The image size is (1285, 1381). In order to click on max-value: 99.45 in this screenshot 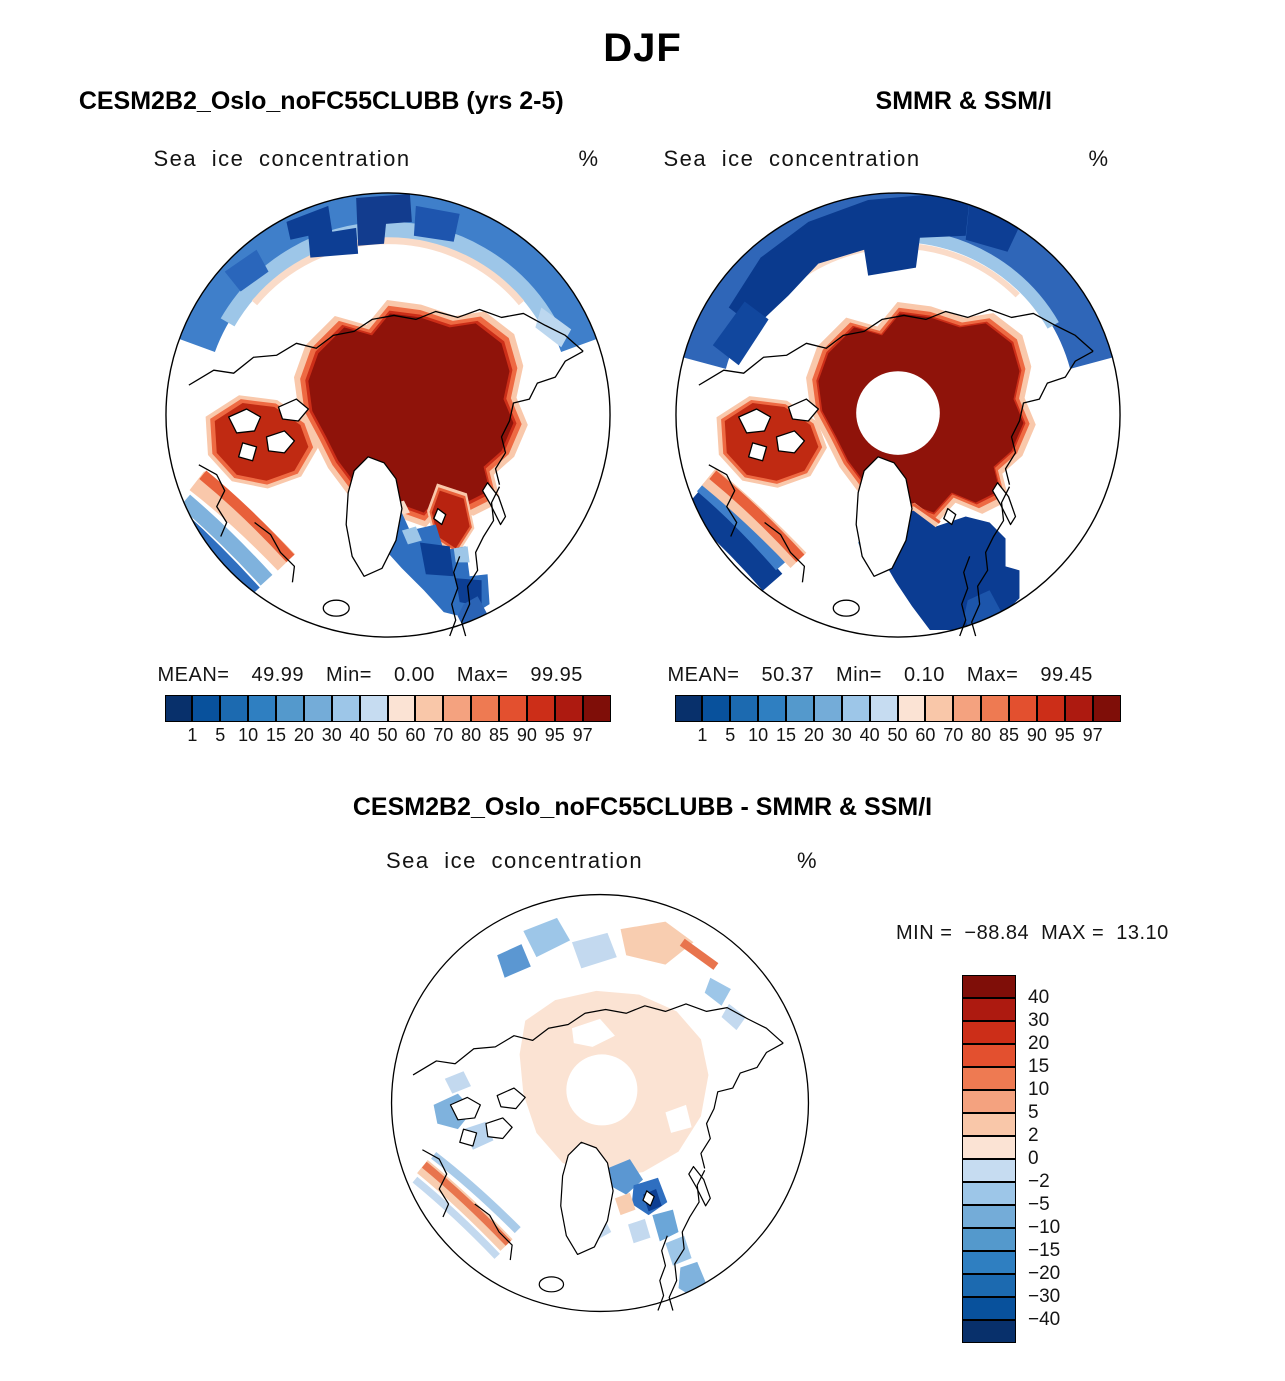, I will do `click(1066, 675)`.